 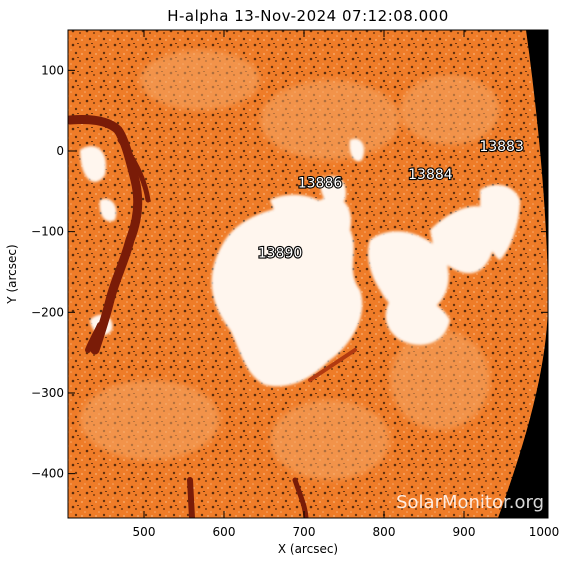 What do you see at coordinates (544, 532) in the screenshot?
I see `x-tick-label: 1000` at bounding box center [544, 532].